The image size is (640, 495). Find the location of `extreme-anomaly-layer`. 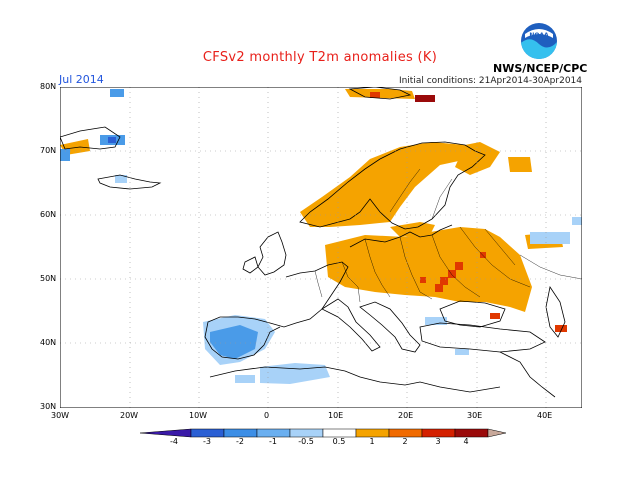

extreme-anomaly-layer is located at coordinates (425, 98).